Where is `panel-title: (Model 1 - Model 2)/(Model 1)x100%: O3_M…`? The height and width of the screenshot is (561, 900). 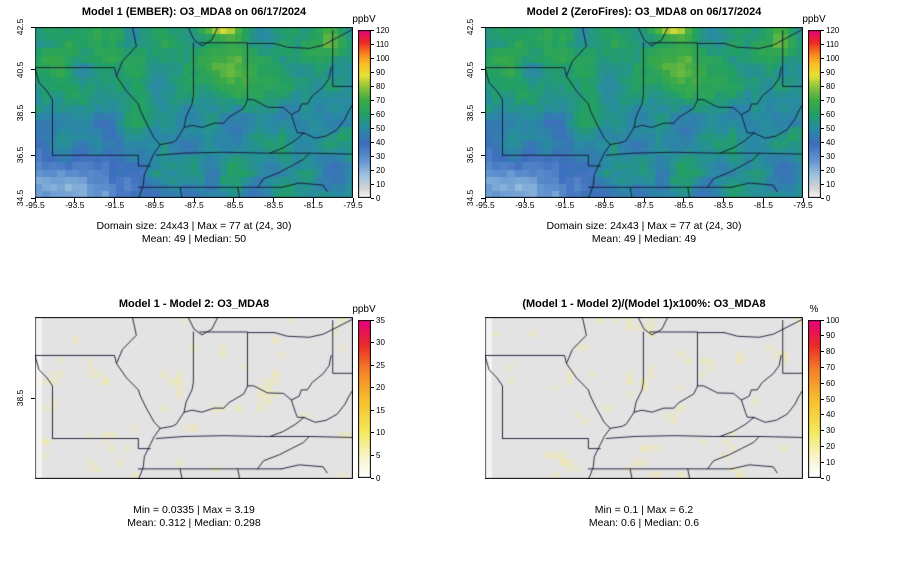 panel-title: (Model 1 - Model 2)/(Model 1)x100%: O3_M… is located at coordinates (644, 304).